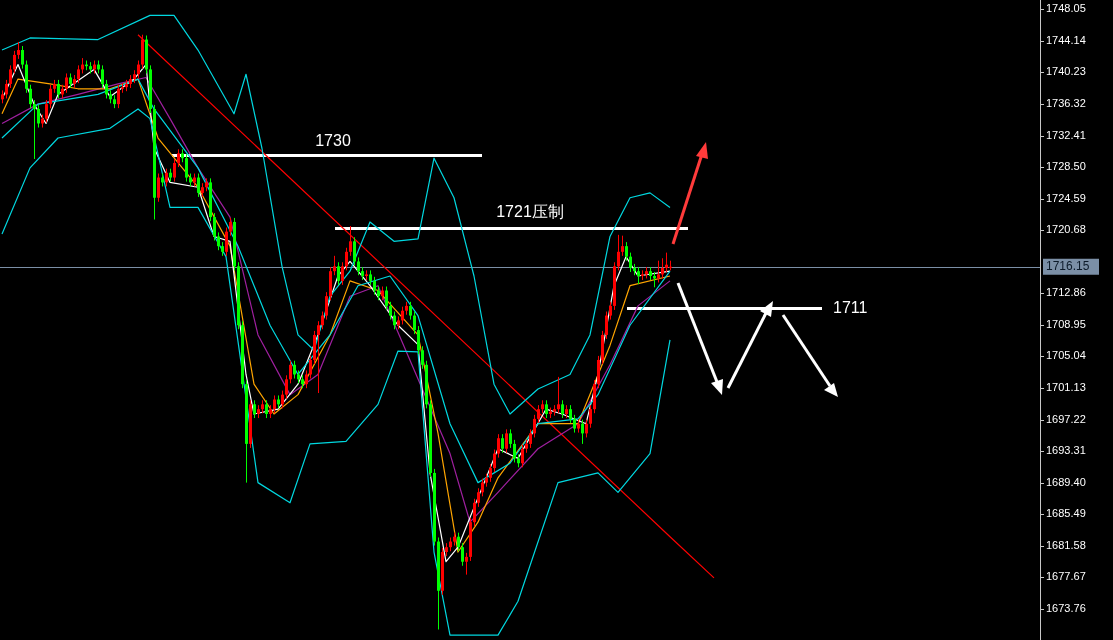 The image size is (1113, 640). Describe the element at coordinates (333, 140) in the screenshot. I see `ref-line-label: 1730` at that location.